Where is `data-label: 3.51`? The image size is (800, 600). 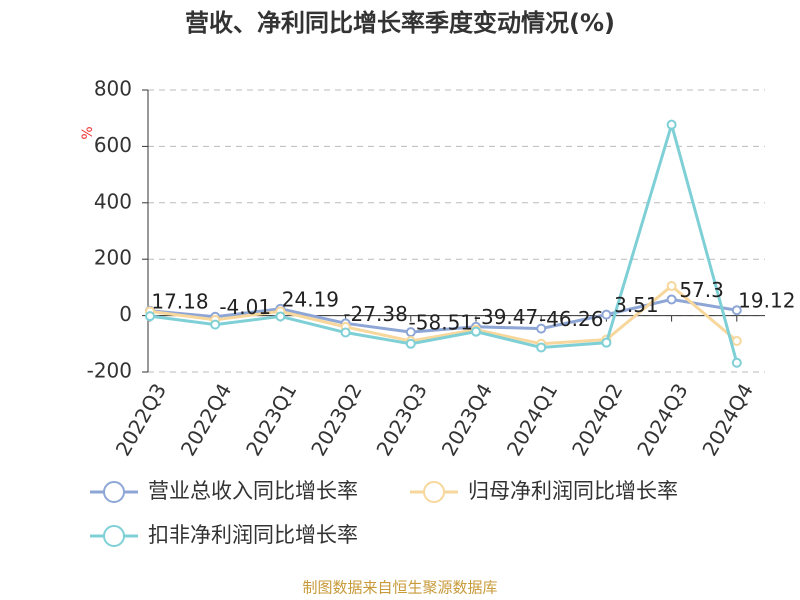
data-label: 3.51 is located at coordinates (636, 305).